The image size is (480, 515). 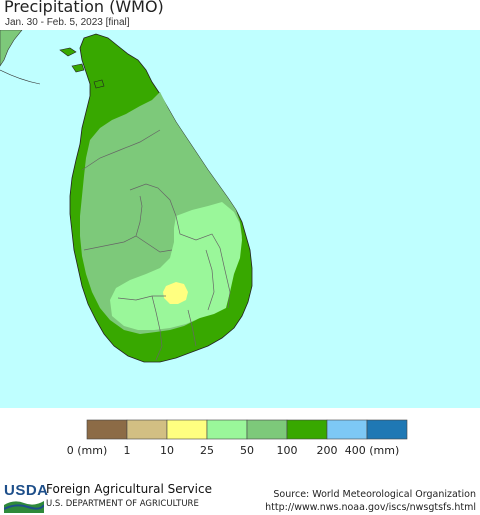 I want to click on legend-label-50: 50, so click(x=247, y=450).